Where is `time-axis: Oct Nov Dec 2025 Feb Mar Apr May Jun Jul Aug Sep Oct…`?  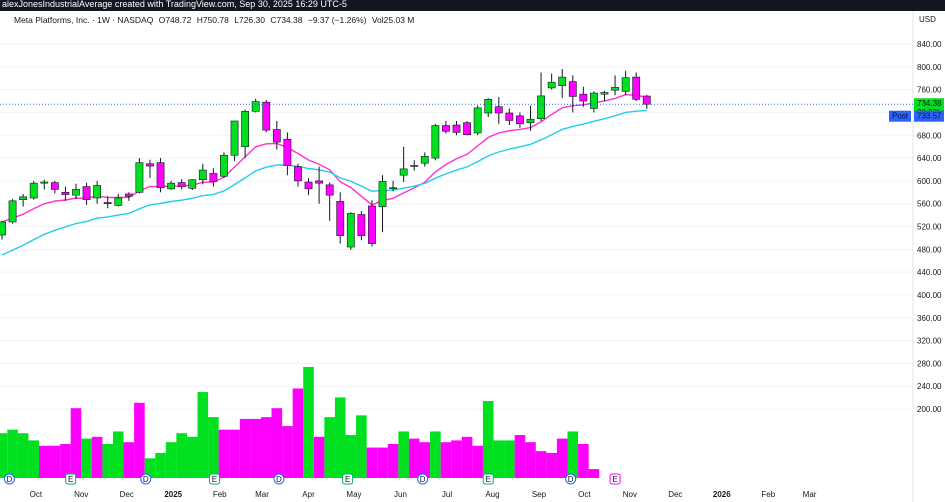 time-axis: Oct Nov Dec 2025 Feb Mar Apr May Jun Jul Aug Sep Oct… is located at coordinates (423, 494).